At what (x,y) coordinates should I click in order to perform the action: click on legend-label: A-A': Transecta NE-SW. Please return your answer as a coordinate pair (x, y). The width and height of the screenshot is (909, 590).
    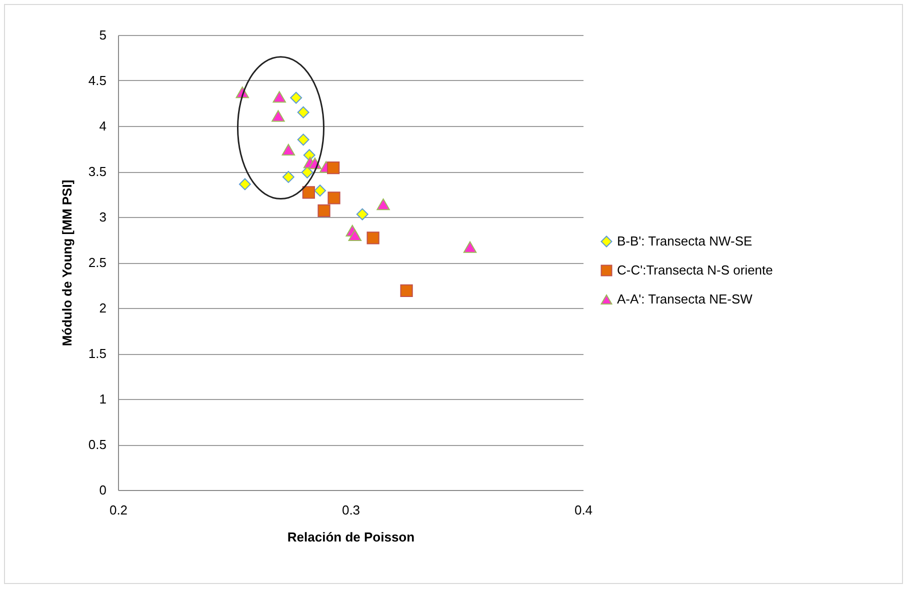
    Looking at the image, I should click on (685, 299).